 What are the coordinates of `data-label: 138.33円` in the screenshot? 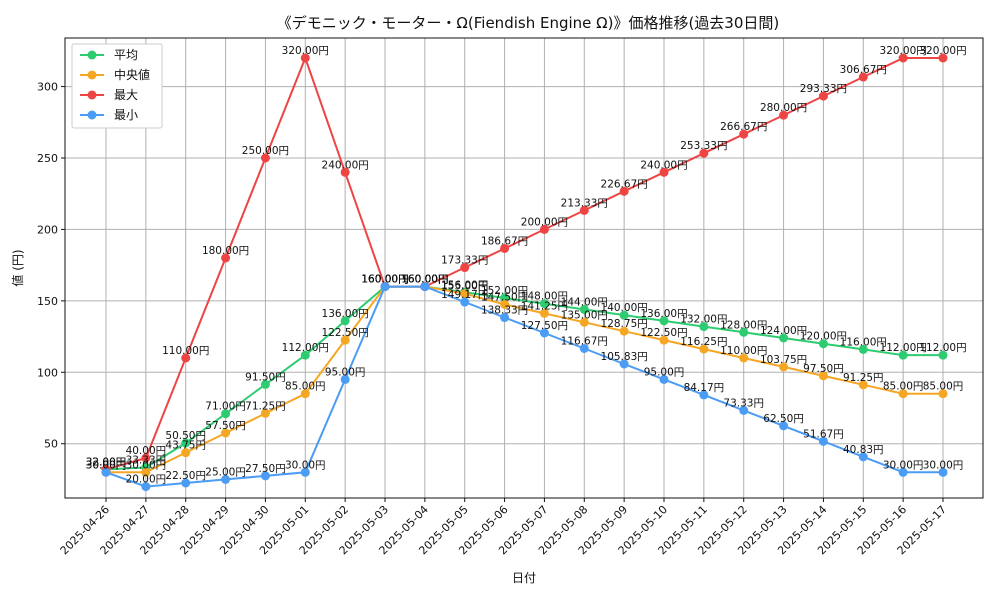 It's located at (504, 311).